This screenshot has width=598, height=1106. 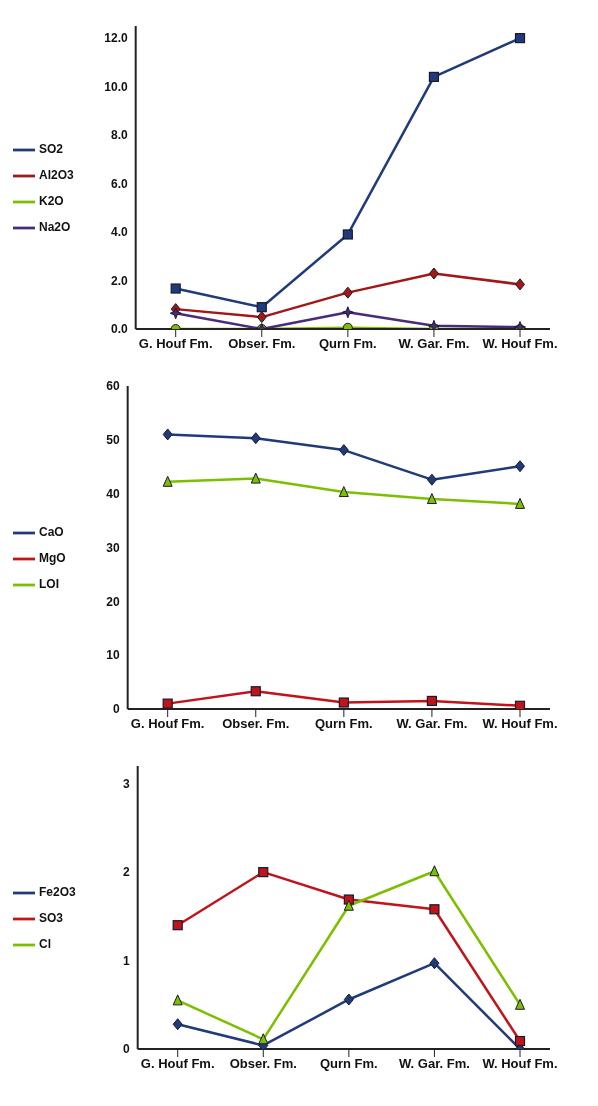 I want to click on y-tick-label: 12.0, so click(x=116, y=38).